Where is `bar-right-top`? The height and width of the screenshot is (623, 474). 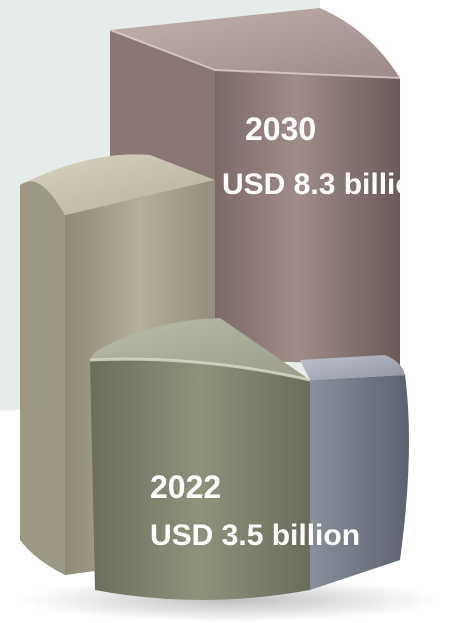
bar-right-top is located at coordinates (352, 367).